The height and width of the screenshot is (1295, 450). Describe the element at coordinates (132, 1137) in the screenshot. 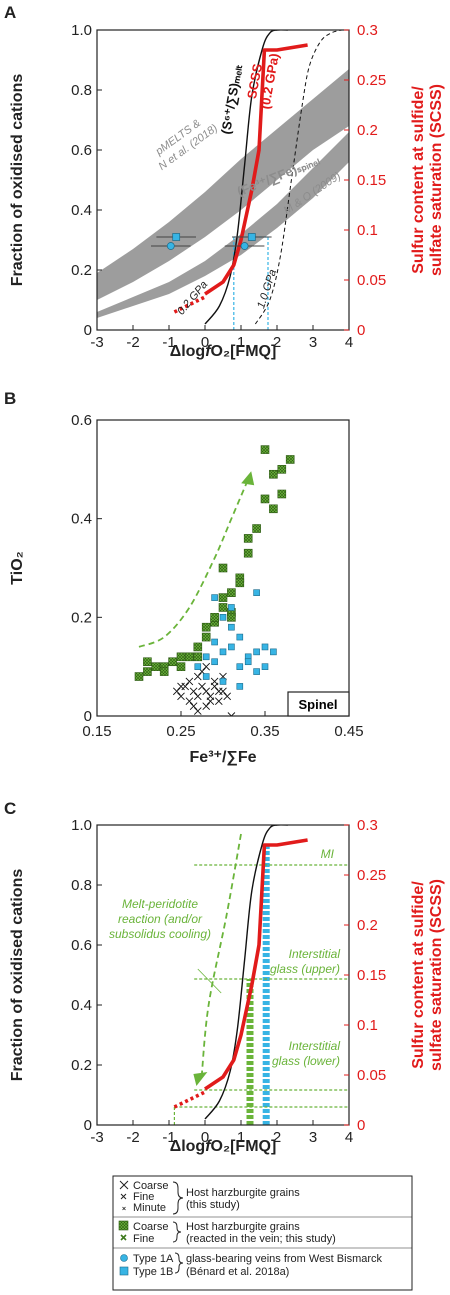

I see `x-tick-label: -2` at that location.